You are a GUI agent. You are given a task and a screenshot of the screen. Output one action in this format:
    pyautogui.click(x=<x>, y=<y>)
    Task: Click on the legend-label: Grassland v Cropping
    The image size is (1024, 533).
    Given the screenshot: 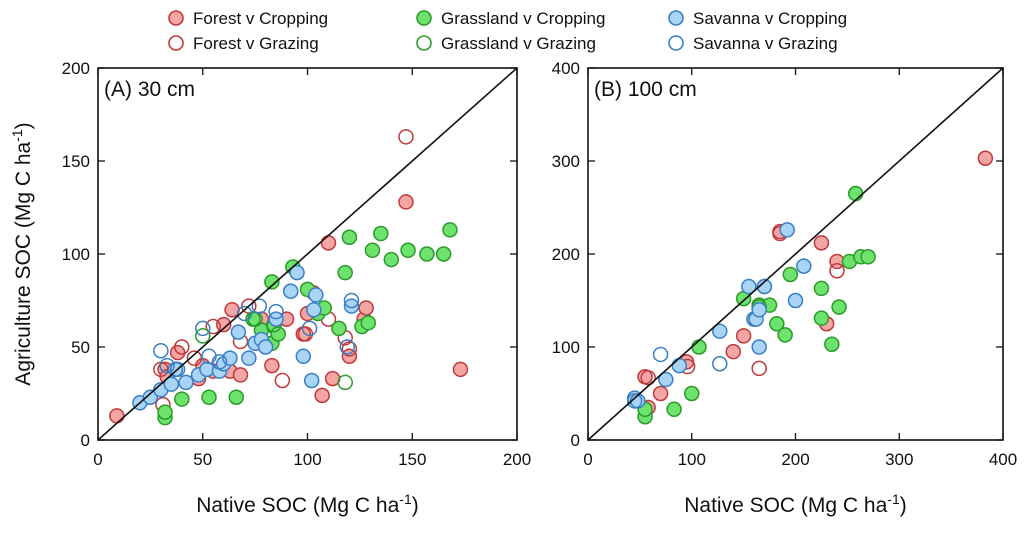 What is the action you would take?
    pyautogui.click(x=523, y=18)
    